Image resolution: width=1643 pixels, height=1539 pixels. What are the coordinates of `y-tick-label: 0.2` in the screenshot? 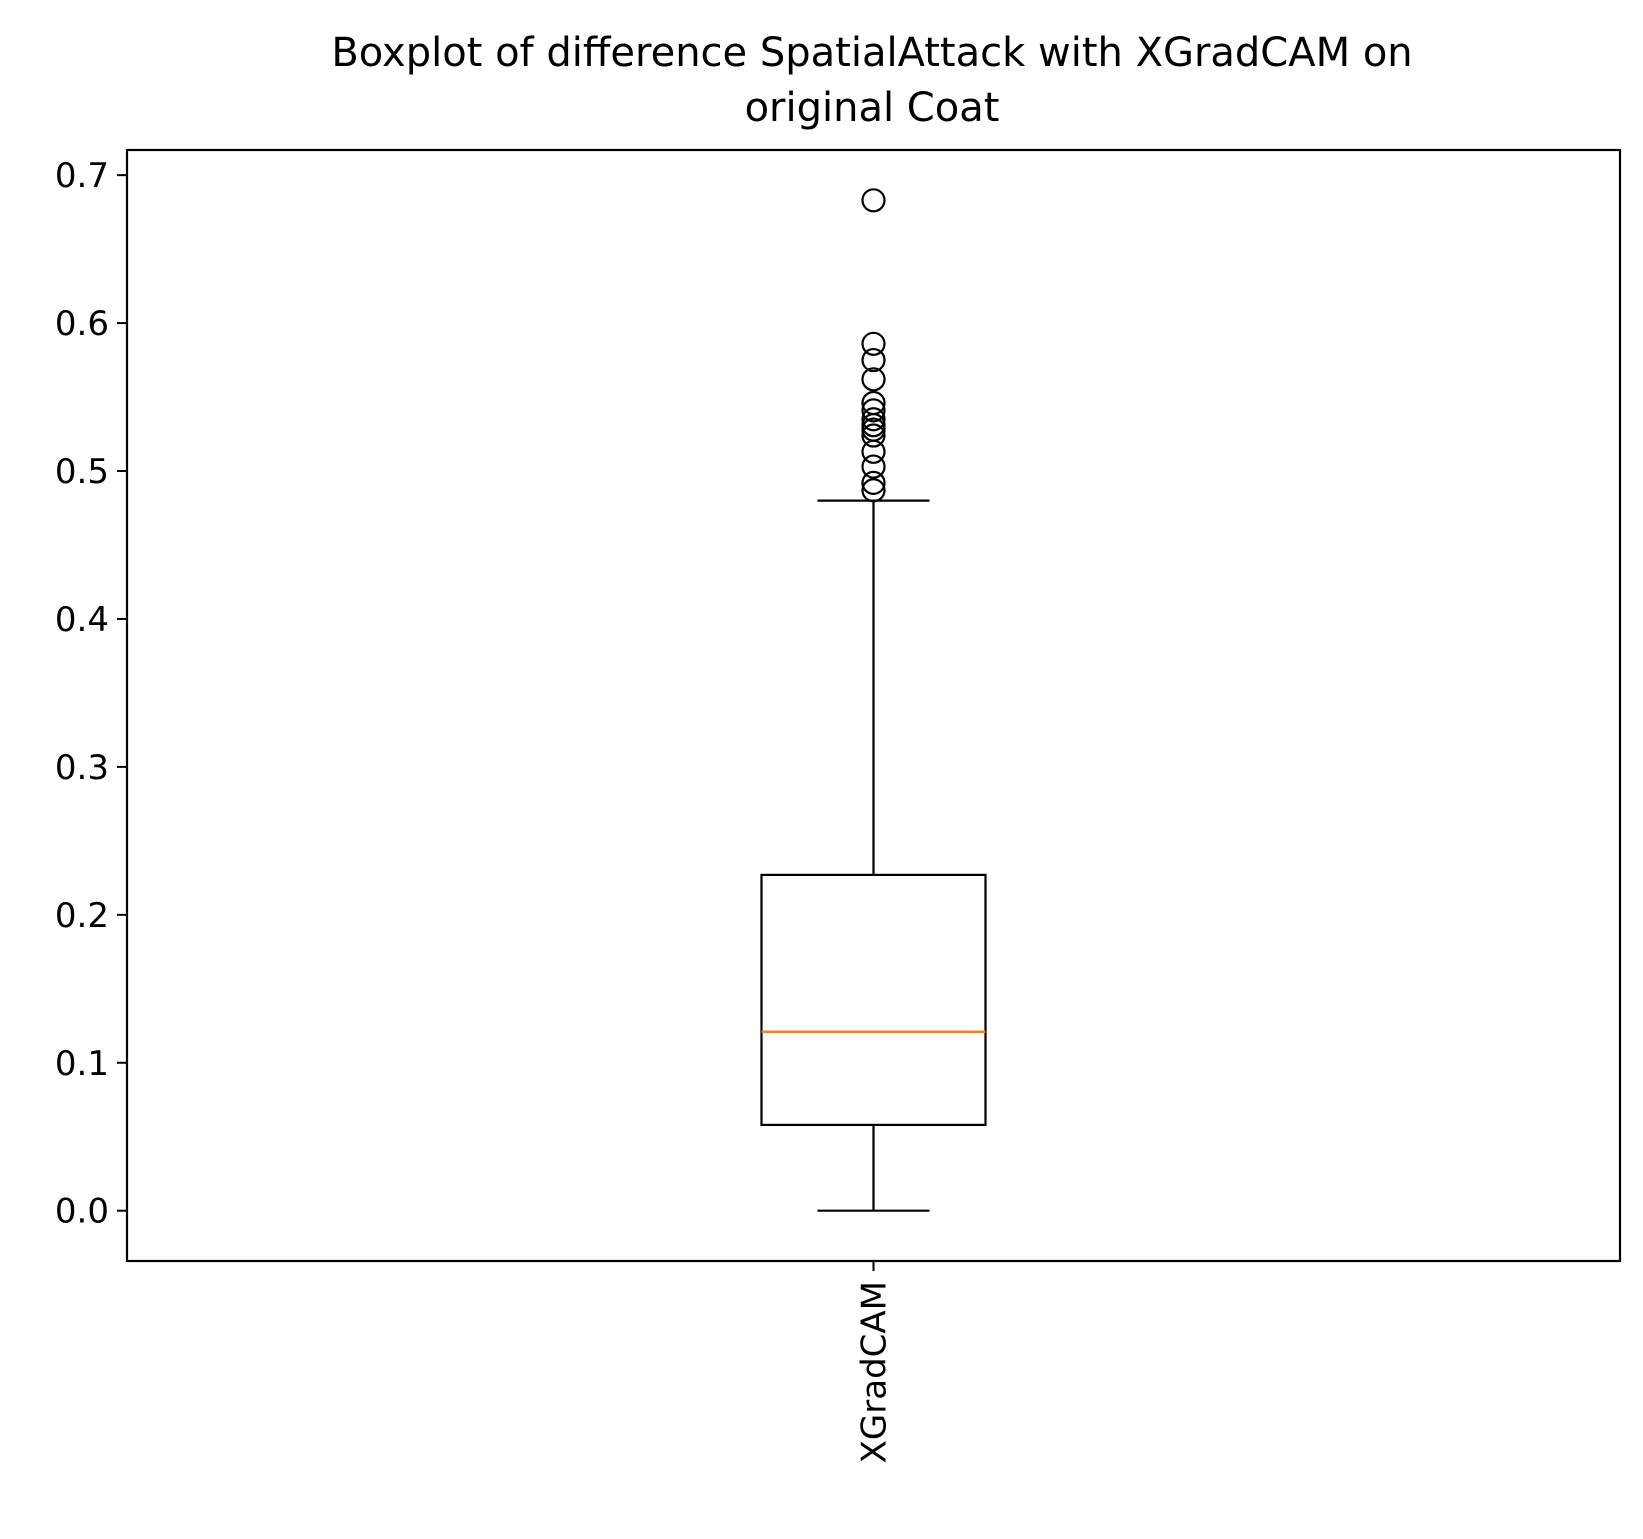 It's located at (82, 916).